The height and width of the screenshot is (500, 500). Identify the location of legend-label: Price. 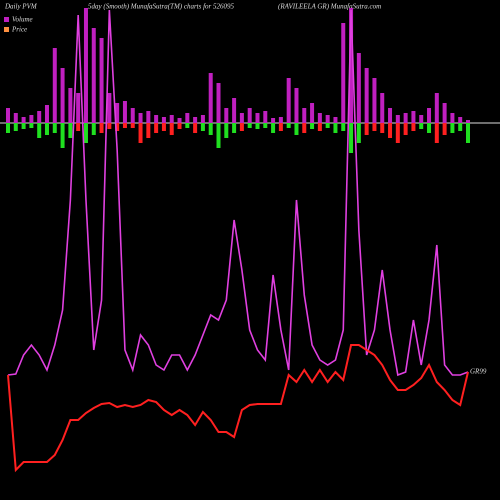
(19, 30).